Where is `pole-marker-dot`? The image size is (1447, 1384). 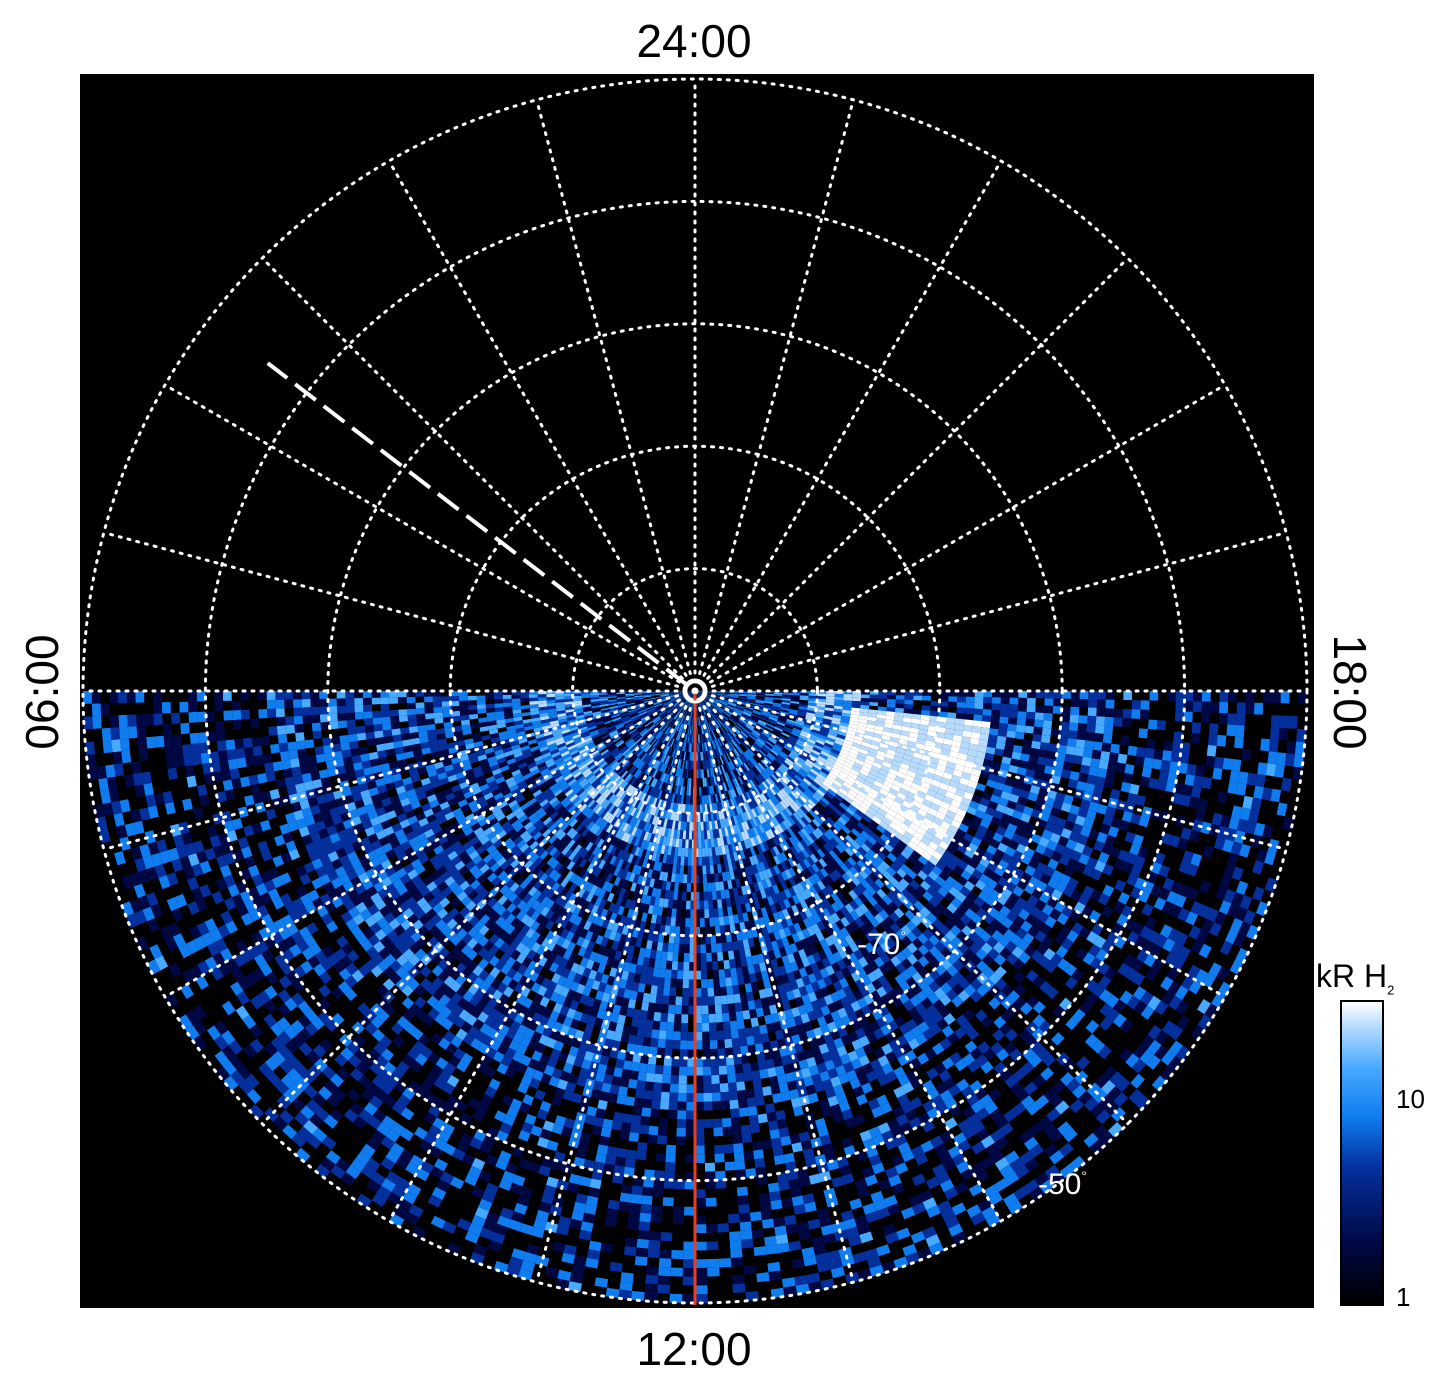 pole-marker-dot is located at coordinates (695, 691).